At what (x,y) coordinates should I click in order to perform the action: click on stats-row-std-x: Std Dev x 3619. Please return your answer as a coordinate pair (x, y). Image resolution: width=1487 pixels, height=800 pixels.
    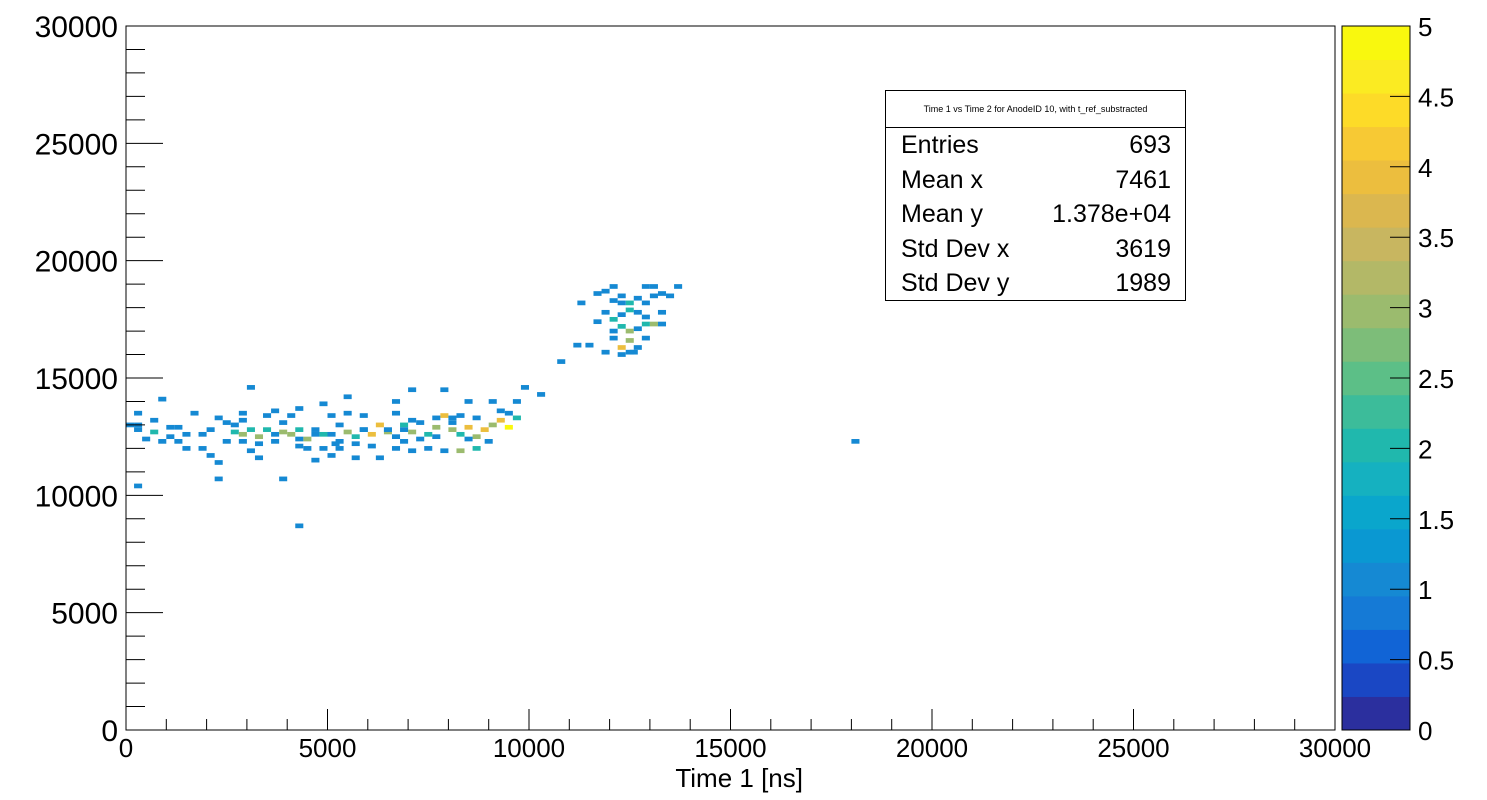
    Looking at the image, I should click on (1035, 249).